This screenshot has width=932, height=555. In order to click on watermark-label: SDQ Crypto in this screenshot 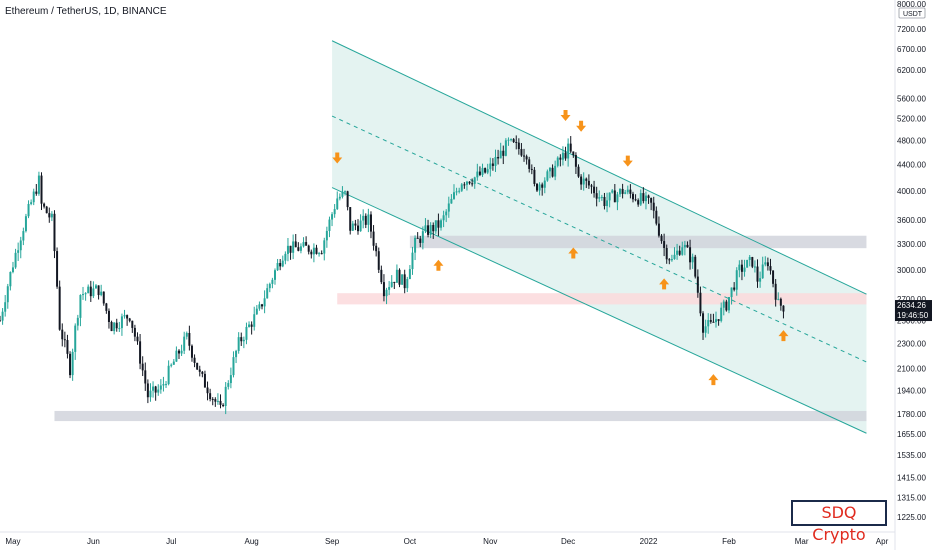, I will do `click(839, 522)`.